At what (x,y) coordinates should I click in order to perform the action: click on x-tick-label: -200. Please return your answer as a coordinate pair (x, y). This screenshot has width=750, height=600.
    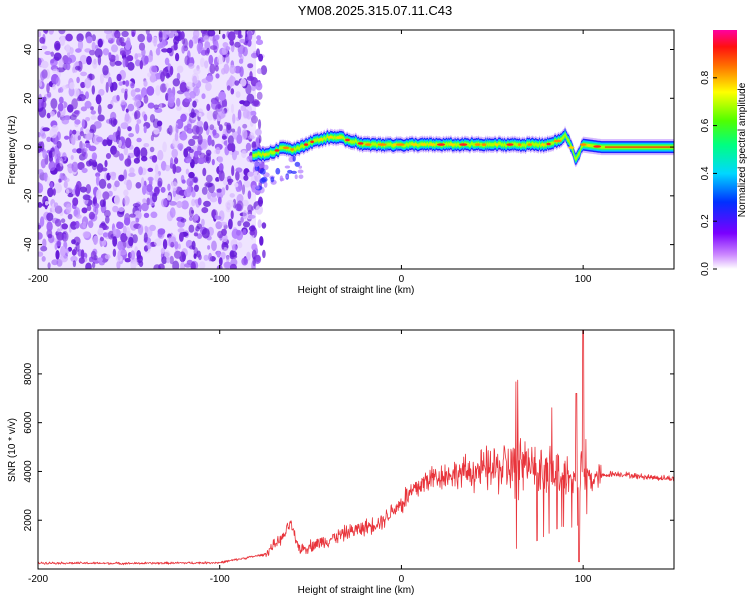
    Looking at the image, I should click on (38, 279).